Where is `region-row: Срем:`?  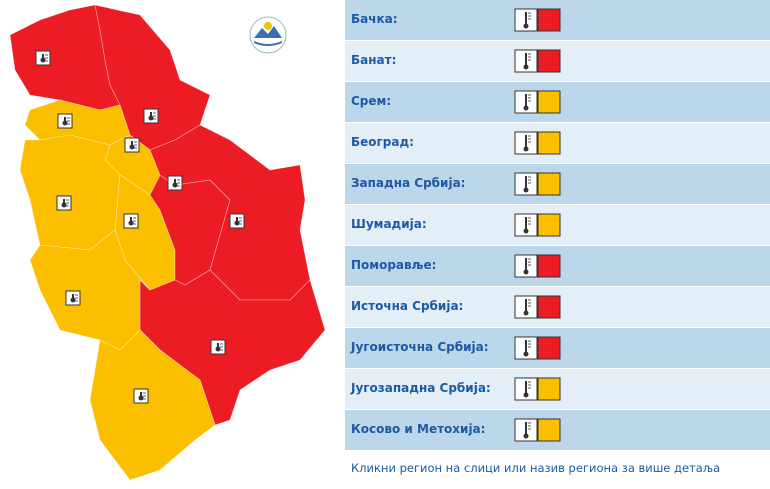
region-row: Срем: is located at coordinates (557, 102).